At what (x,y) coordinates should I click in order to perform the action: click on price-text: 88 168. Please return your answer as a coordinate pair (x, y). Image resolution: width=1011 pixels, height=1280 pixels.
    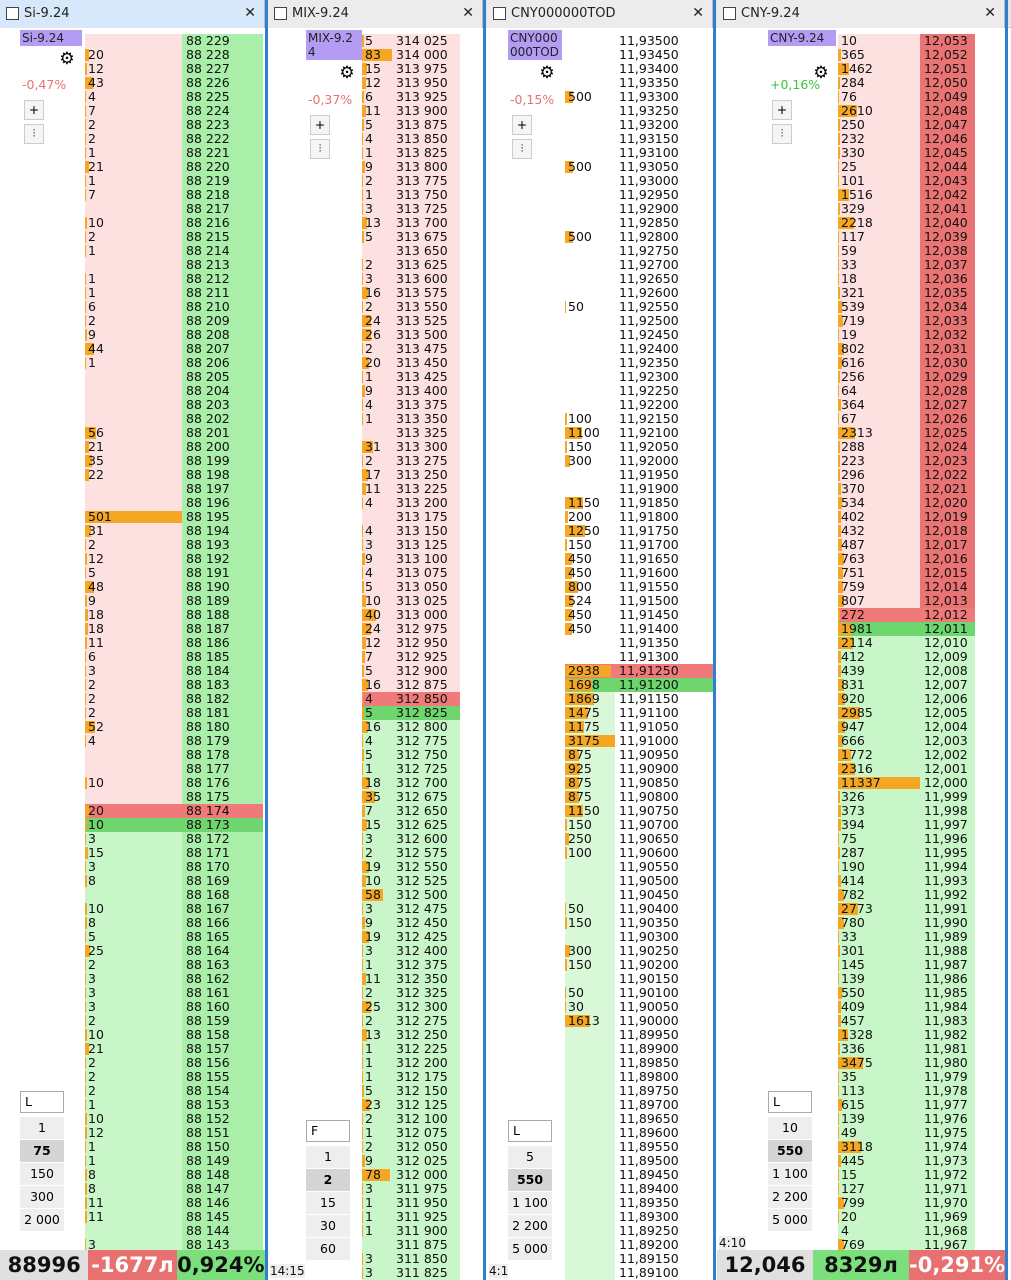
    Looking at the image, I should click on (208, 894).